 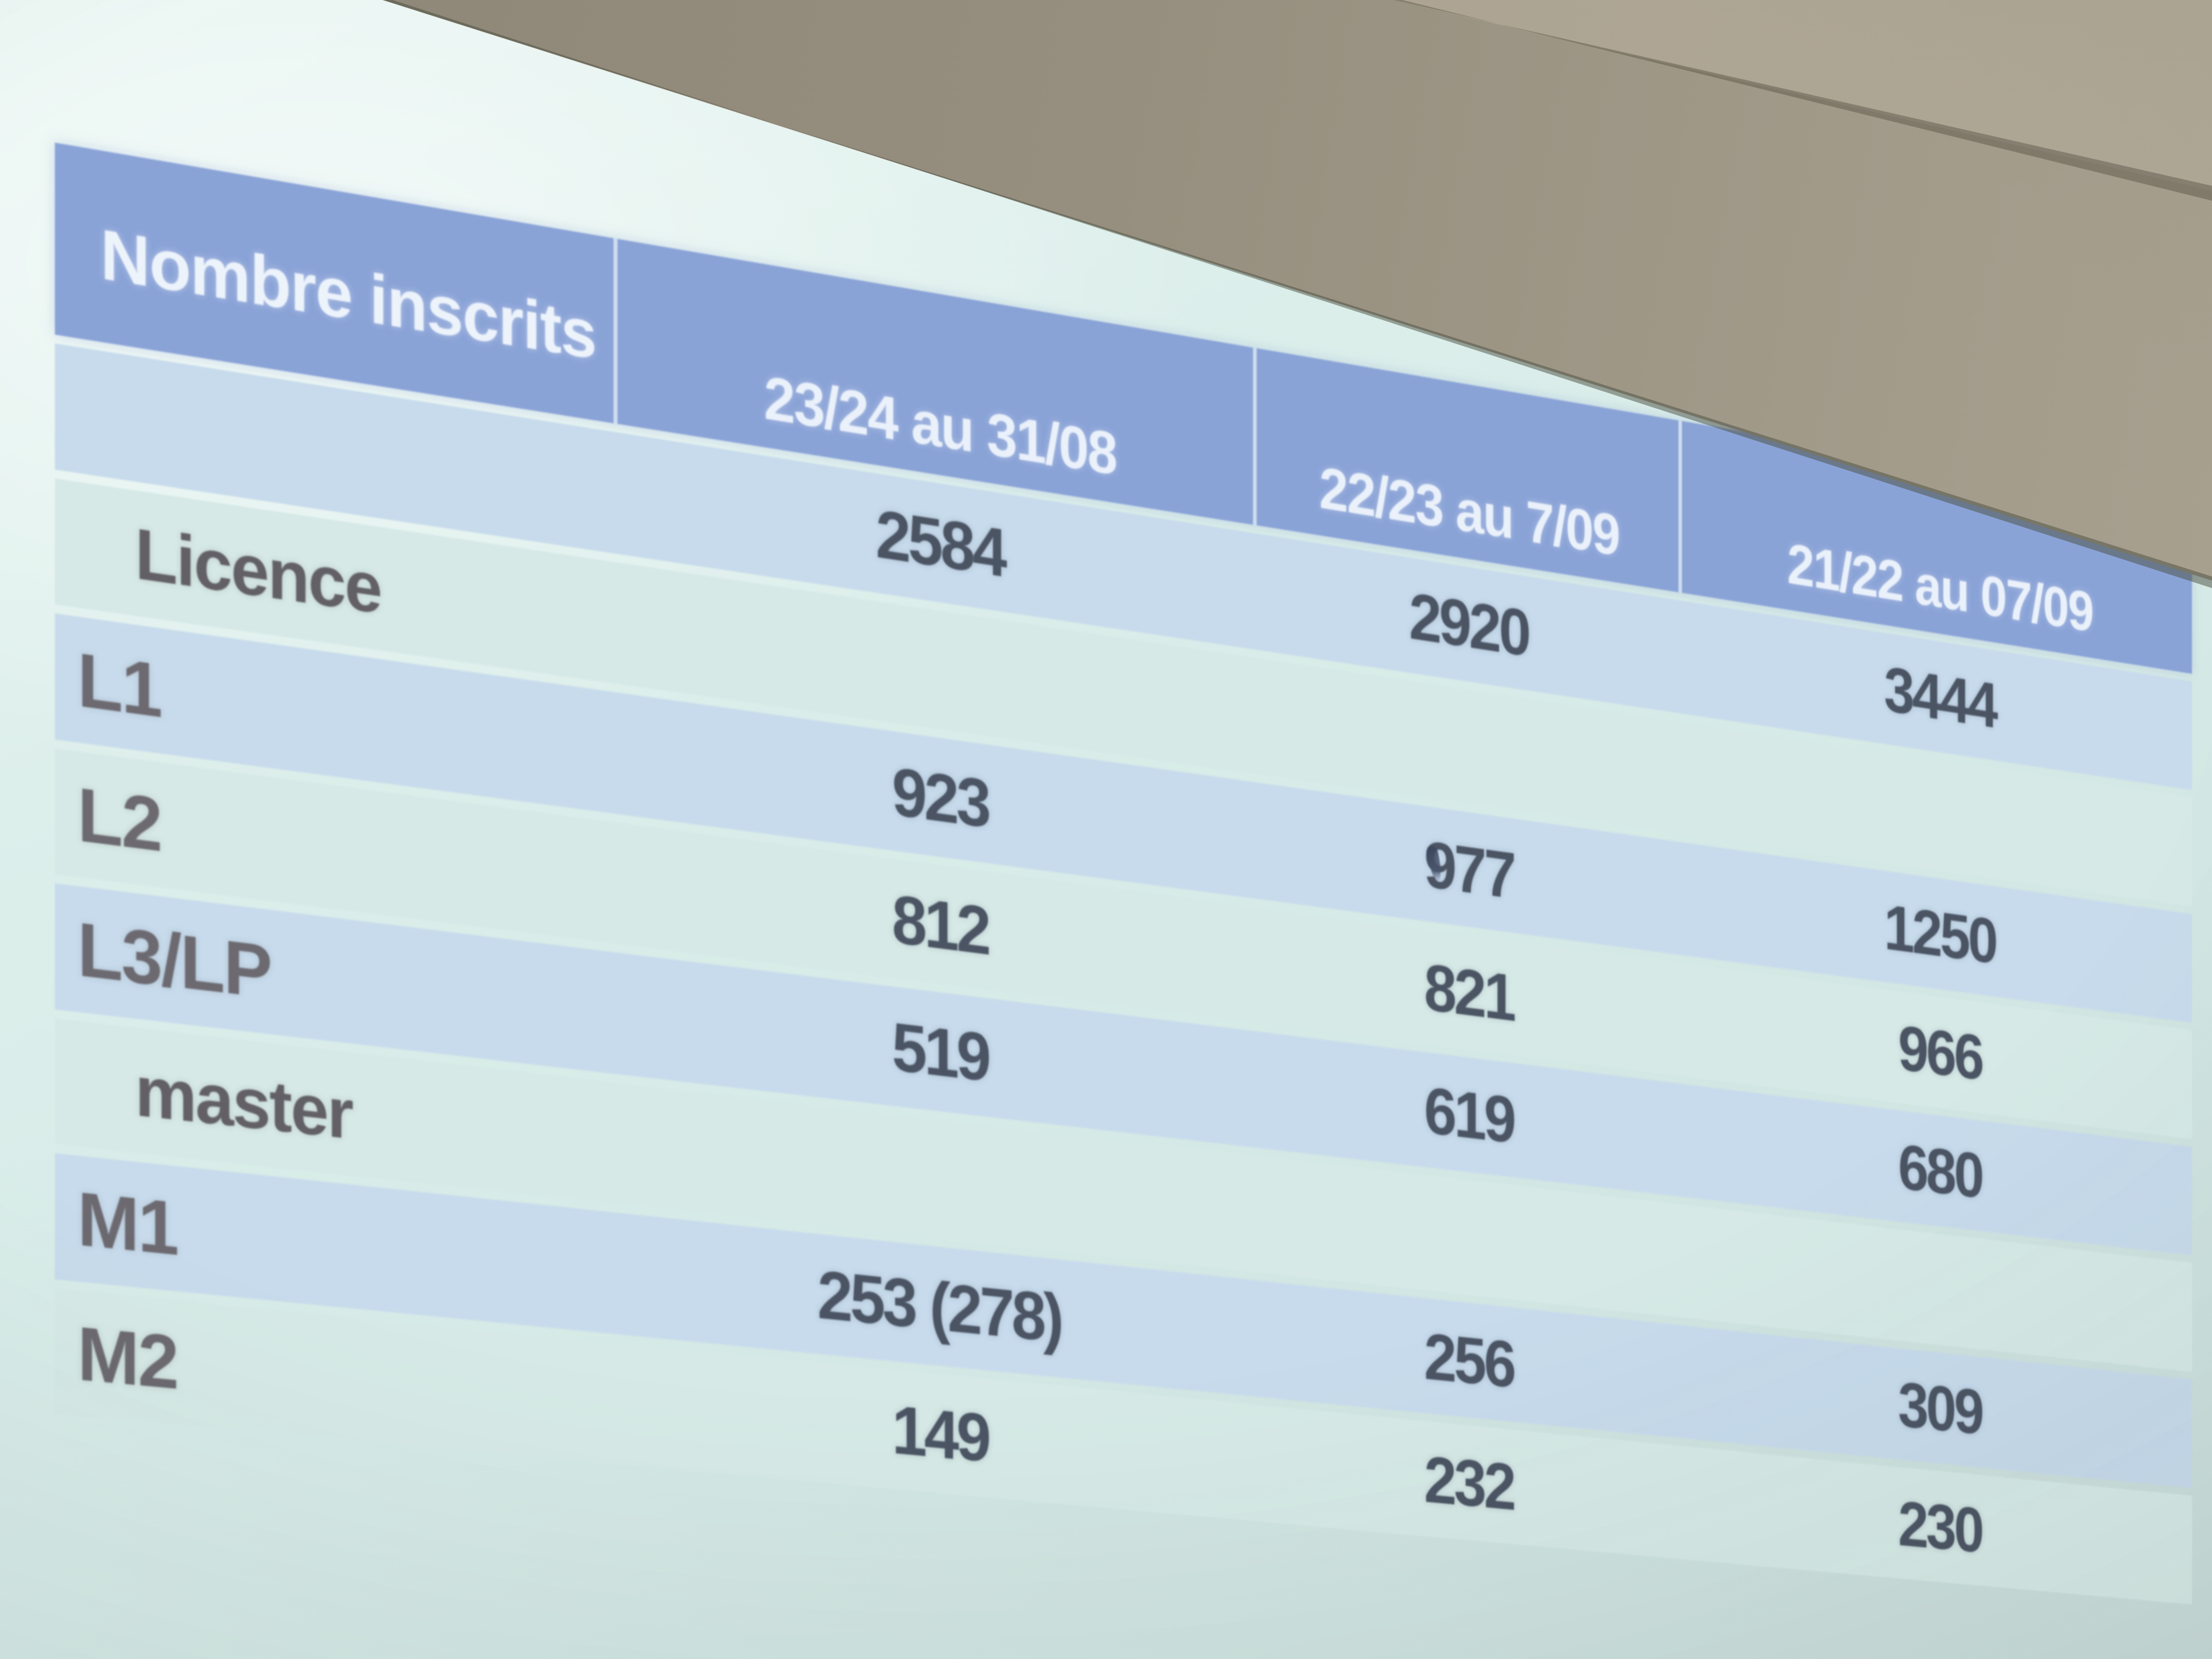 What do you see at coordinates (1469, 1360) in the screenshot?
I see `cell-value: 256` at bounding box center [1469, 1360].